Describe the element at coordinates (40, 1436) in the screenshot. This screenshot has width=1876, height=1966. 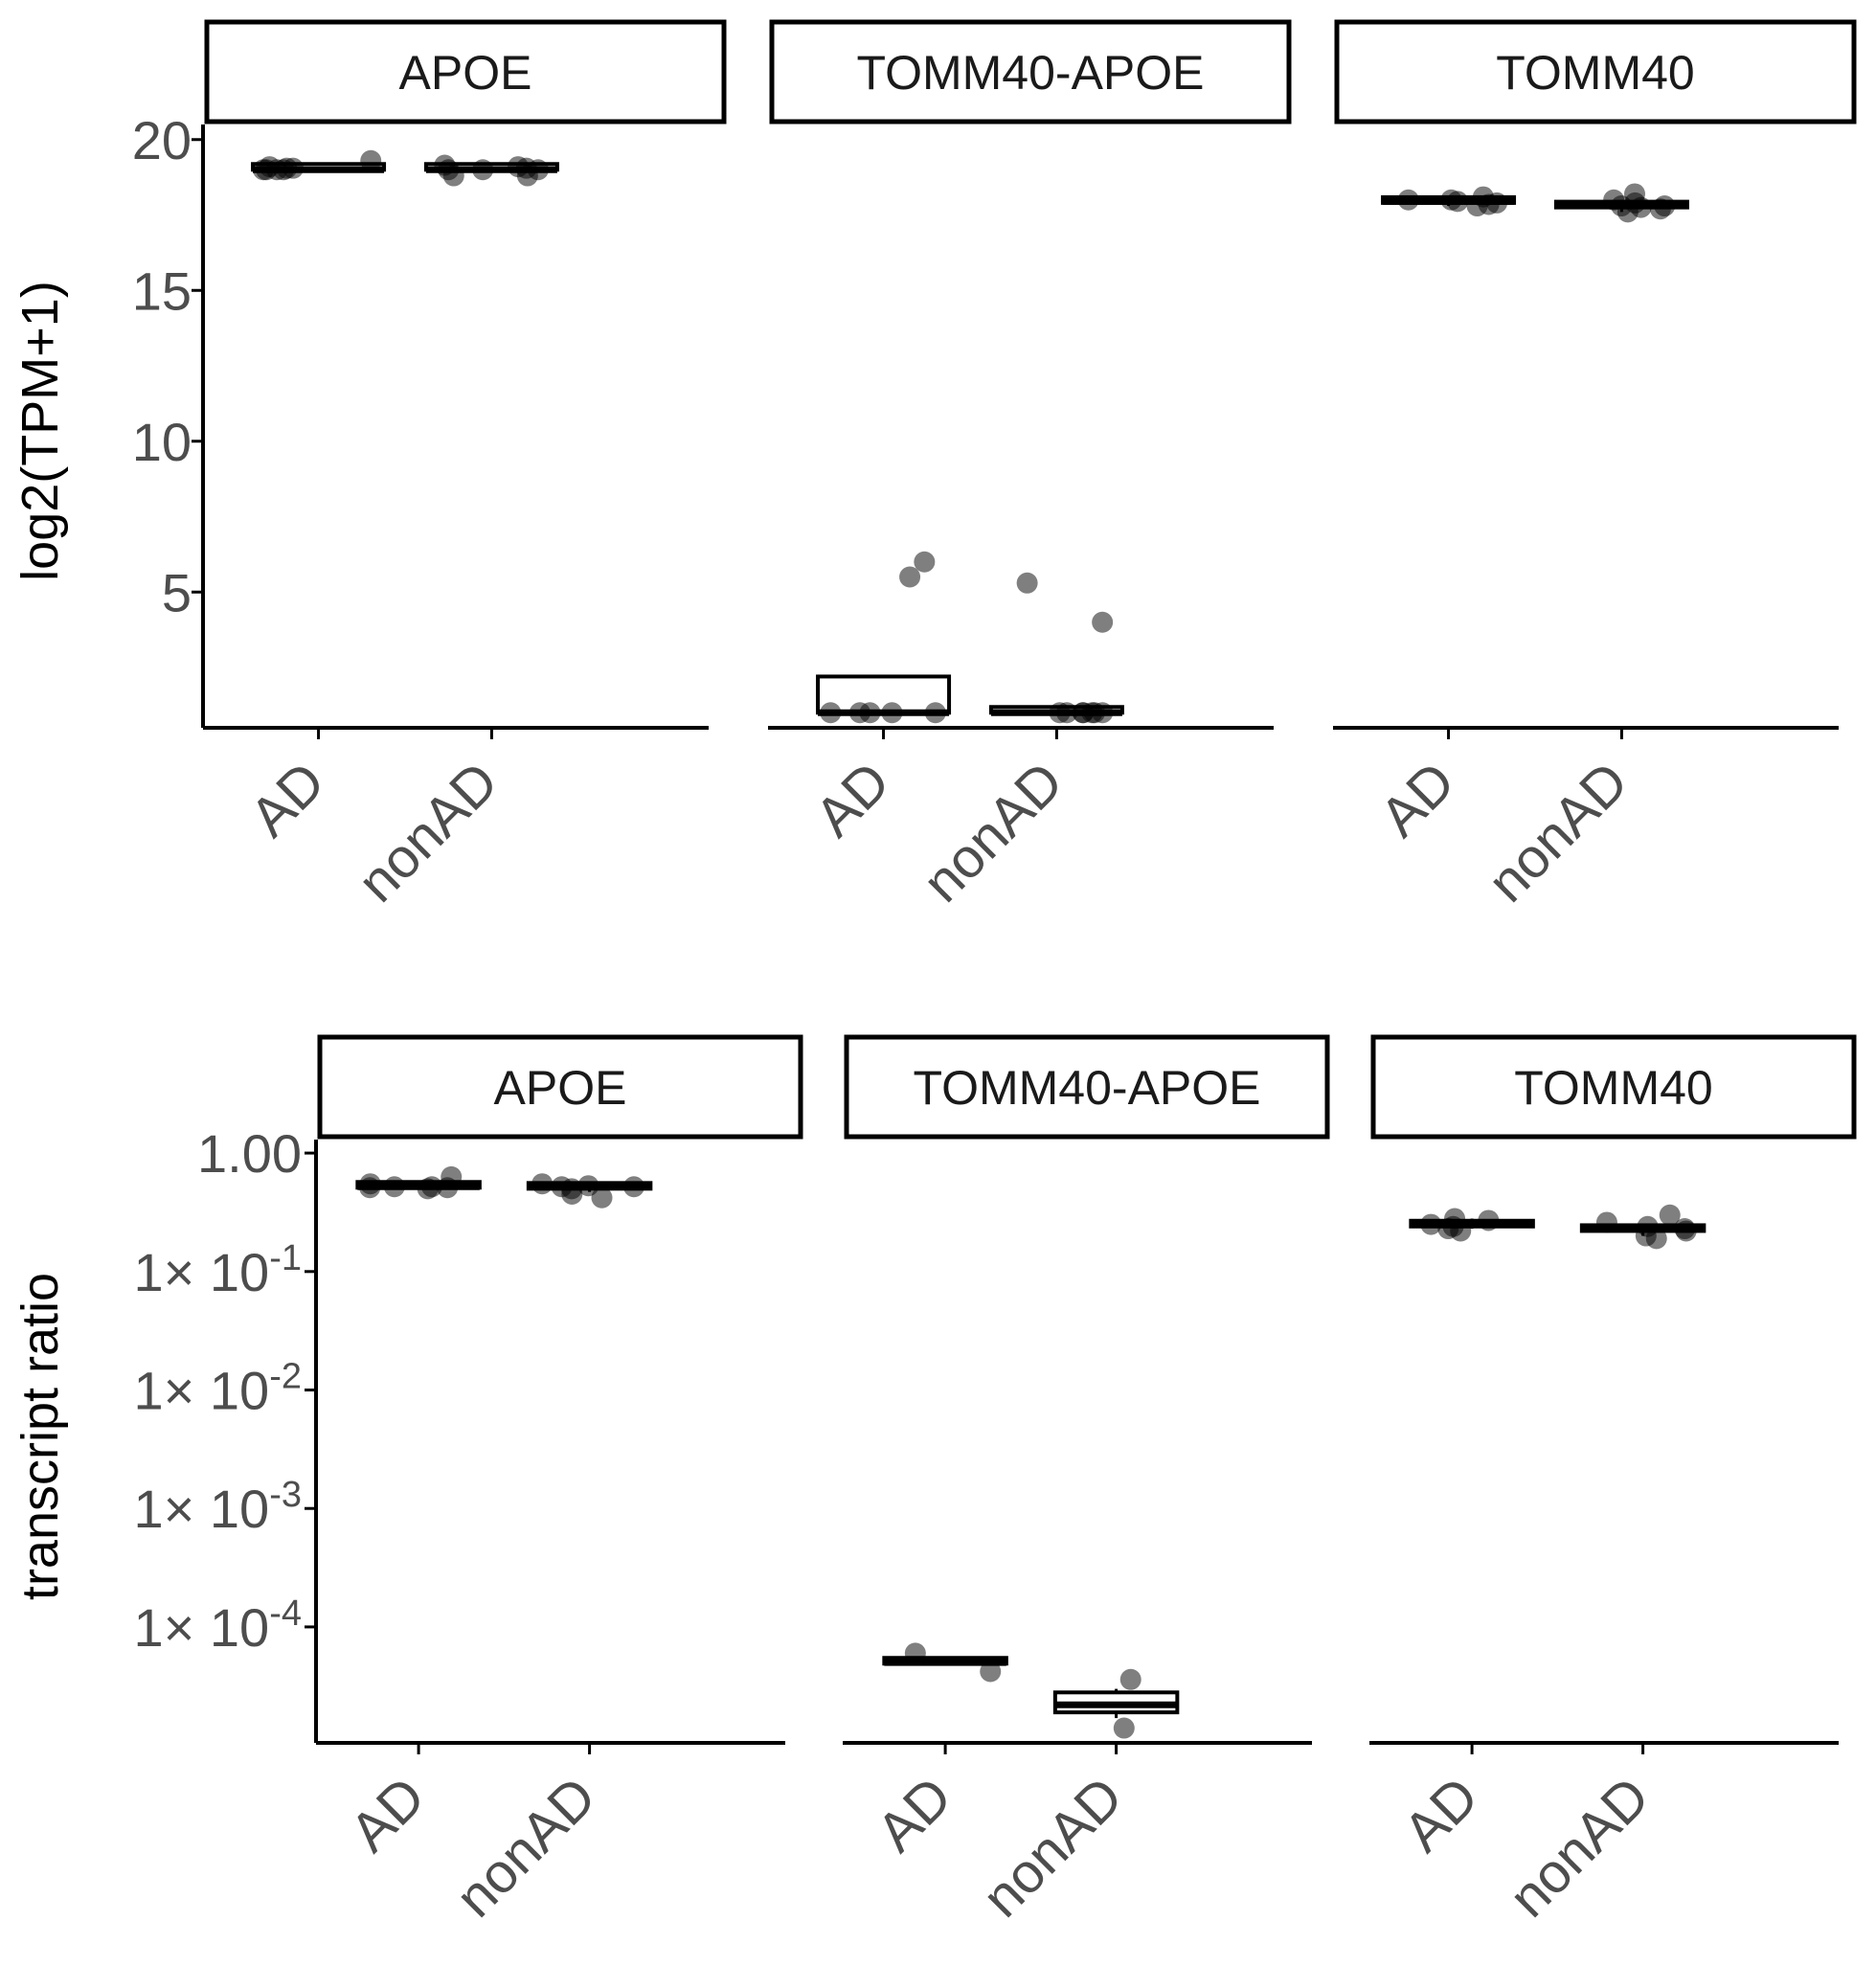
I see `y-axis-title: transcript ratio` at that location.